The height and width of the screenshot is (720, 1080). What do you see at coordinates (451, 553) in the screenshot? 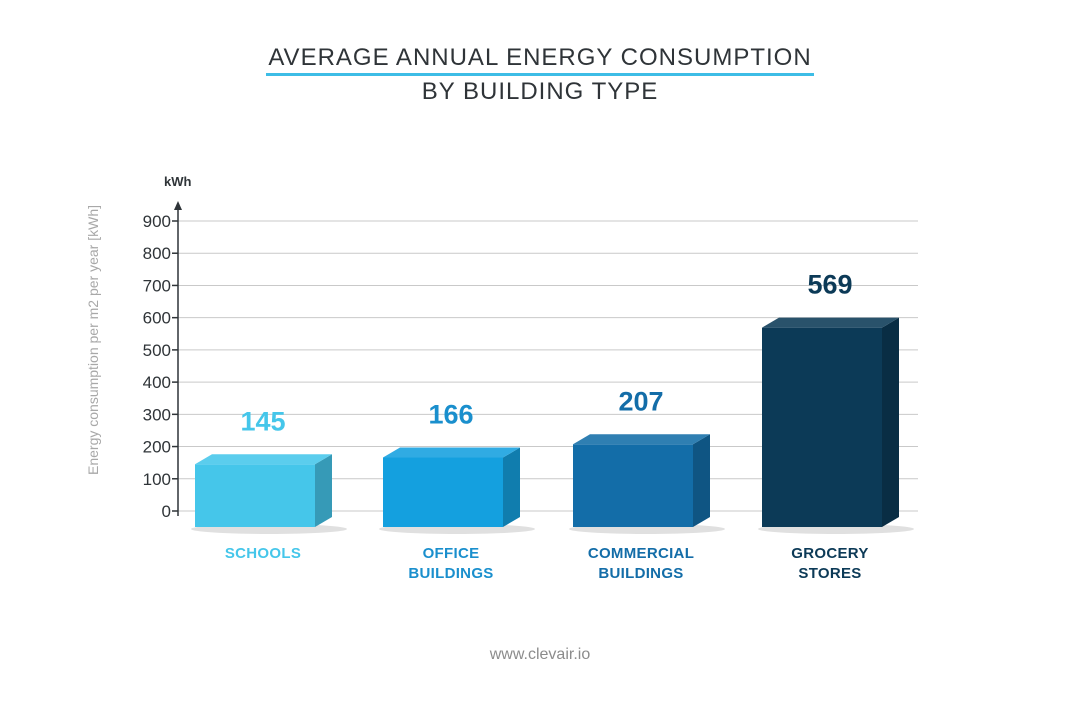
I see `category-label-line: OFFICE` at bounding box center [451, 553].